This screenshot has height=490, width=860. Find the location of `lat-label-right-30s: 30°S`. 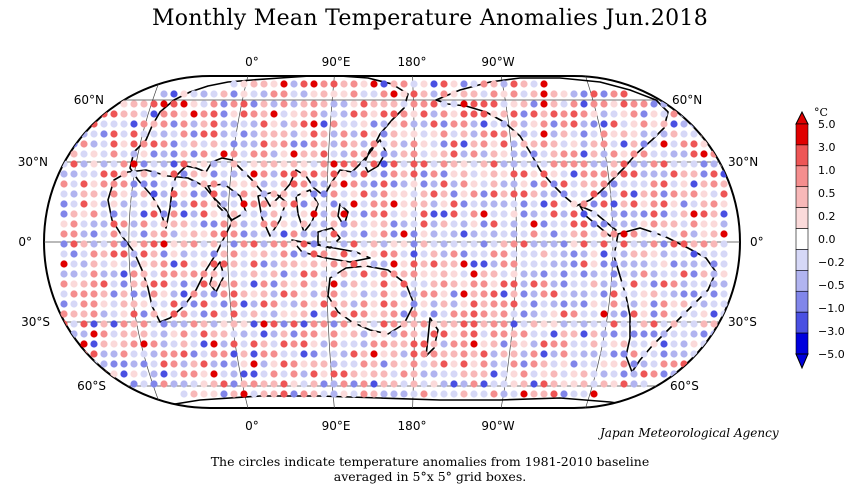

lat-label-right-30s: 30°S is located at coordinates (742, 322).